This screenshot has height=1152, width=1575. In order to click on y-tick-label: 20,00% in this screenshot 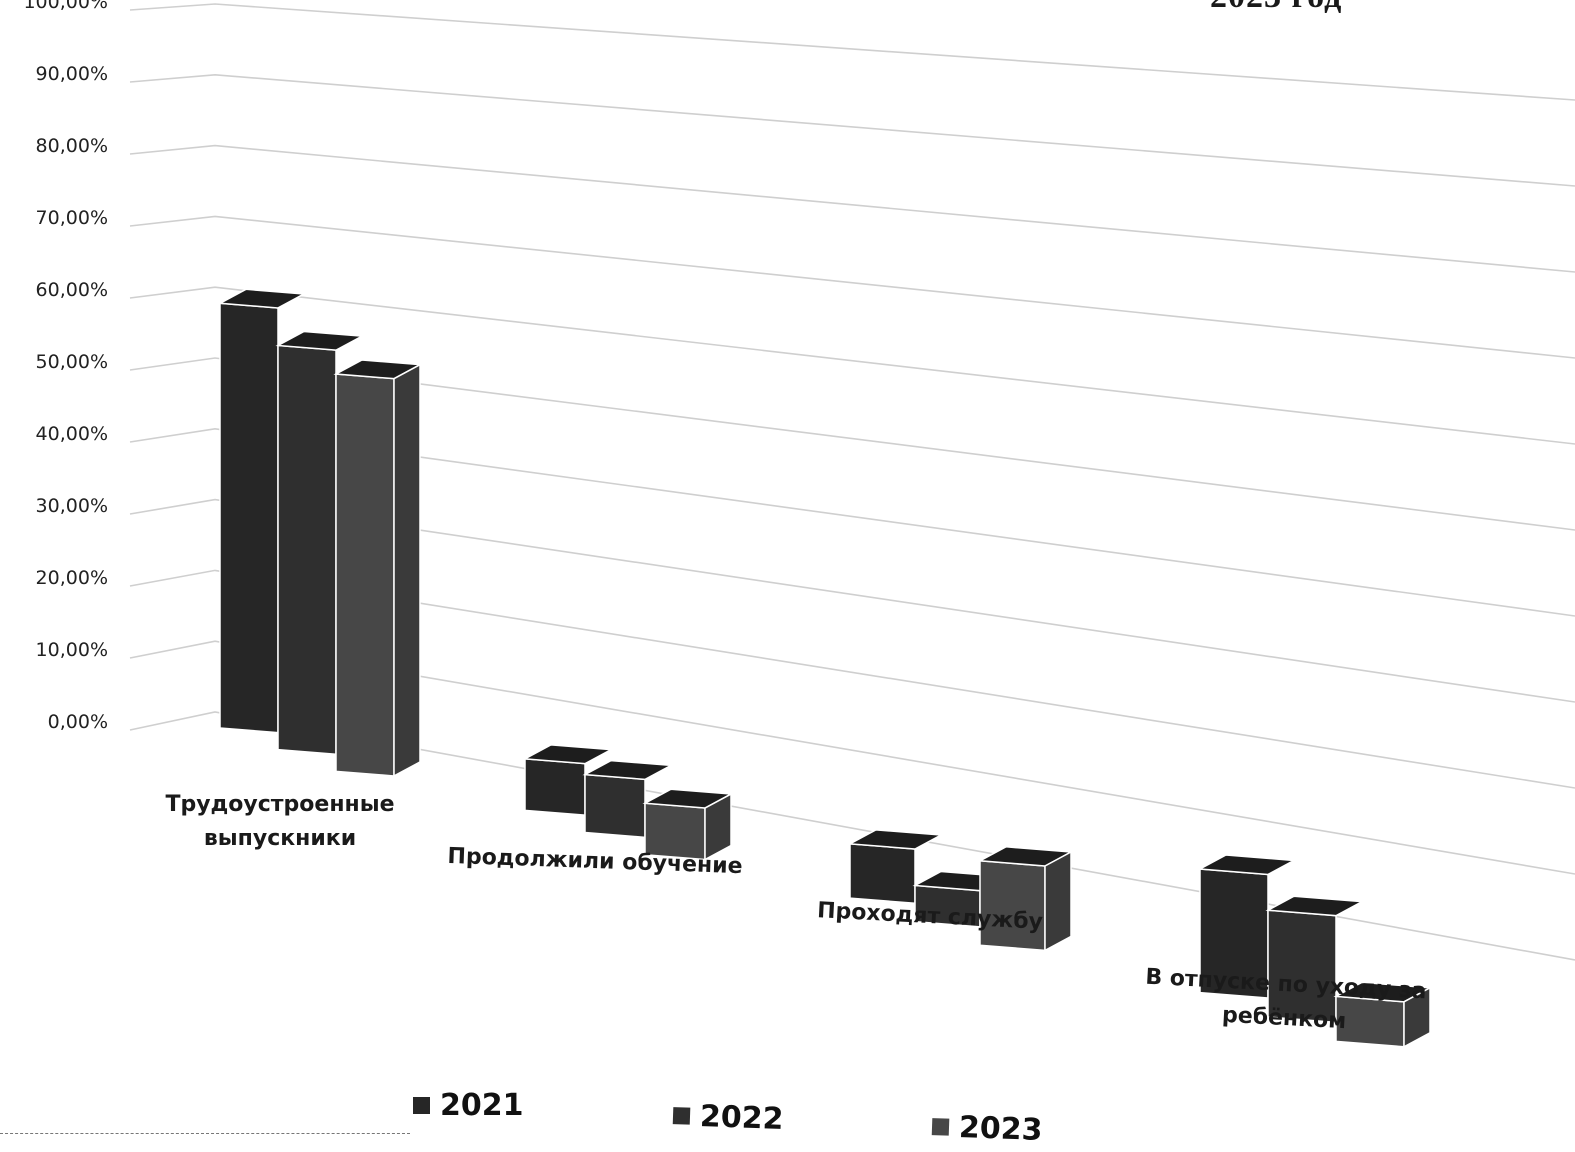, I will do `click(72, 578)`.